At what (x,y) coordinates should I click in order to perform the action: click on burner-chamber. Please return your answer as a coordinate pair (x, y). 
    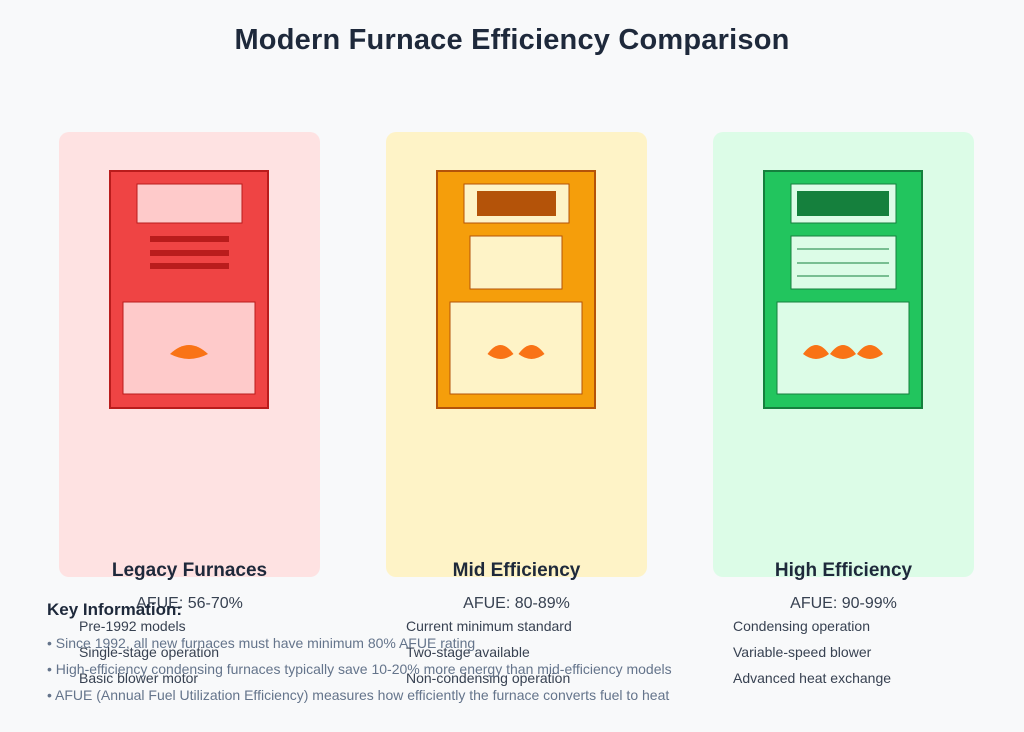
    Looking at the image, I should click on (516, 348).